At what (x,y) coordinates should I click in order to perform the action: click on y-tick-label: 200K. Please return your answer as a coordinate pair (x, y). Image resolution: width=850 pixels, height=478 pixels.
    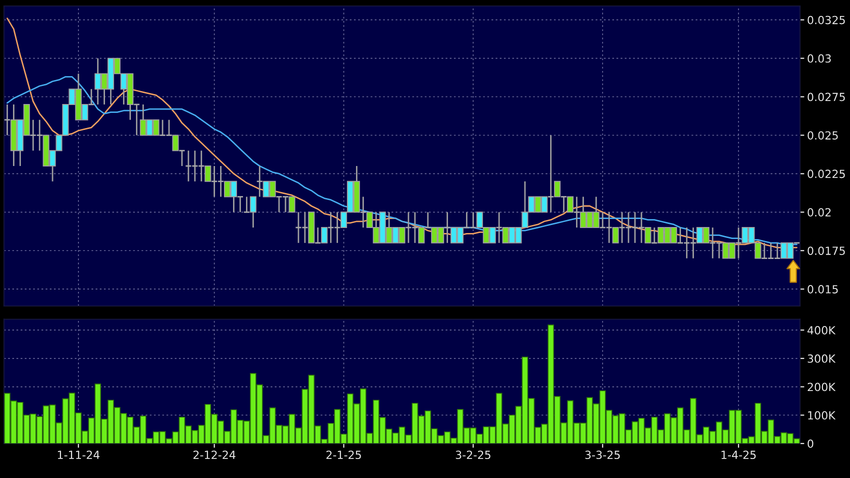
    Looking at the image, I should click on (822, 387).